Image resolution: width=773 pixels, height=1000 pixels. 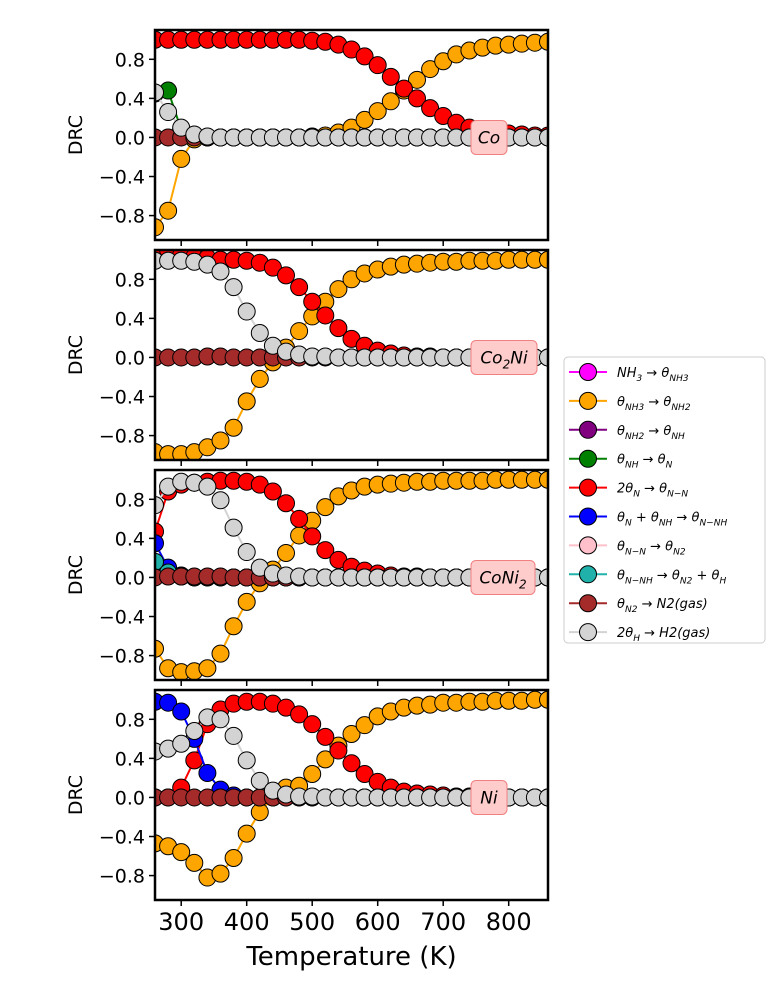 I want to click on panel-label: CoNi2, so click(x=502, y=579).